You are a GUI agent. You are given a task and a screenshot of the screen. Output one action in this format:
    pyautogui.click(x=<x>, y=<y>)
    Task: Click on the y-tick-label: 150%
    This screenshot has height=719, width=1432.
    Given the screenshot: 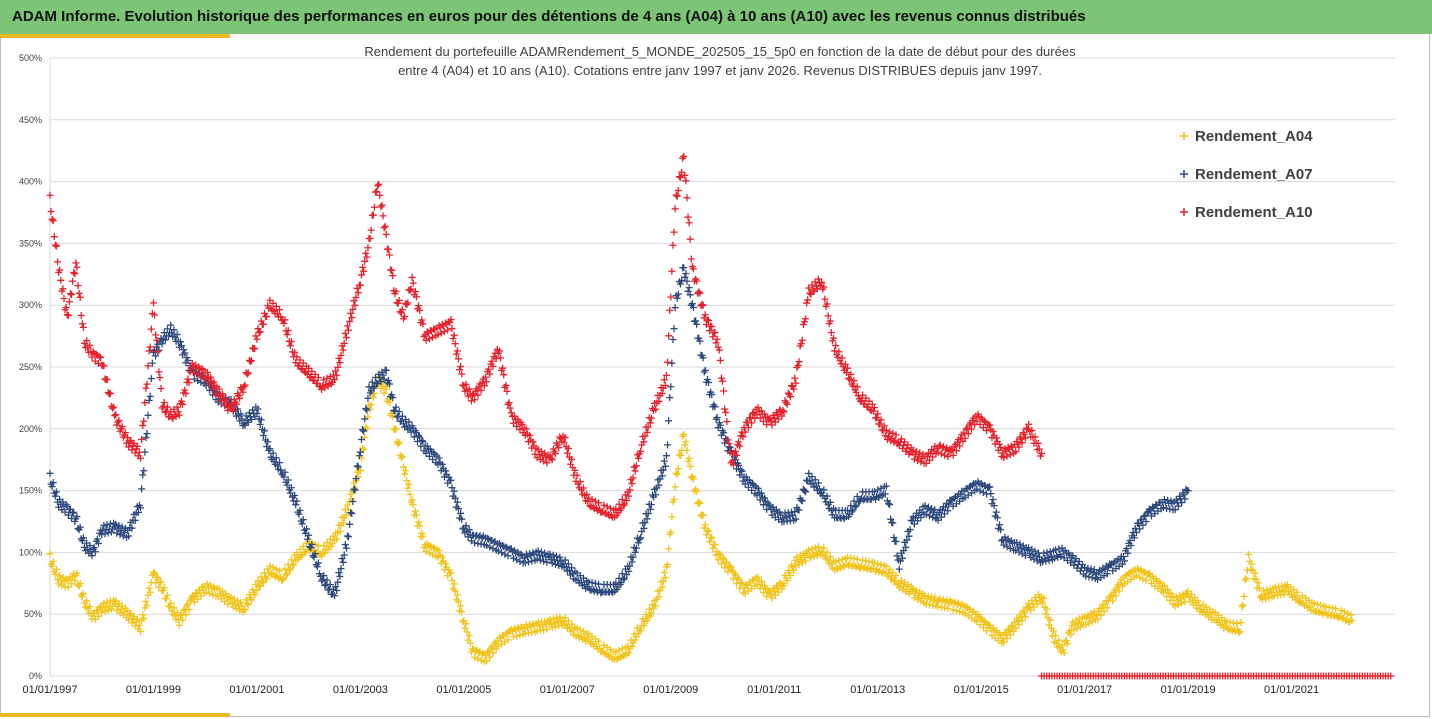 What is the action you would take?
    pyautogui.click(x=30, y=491)
    